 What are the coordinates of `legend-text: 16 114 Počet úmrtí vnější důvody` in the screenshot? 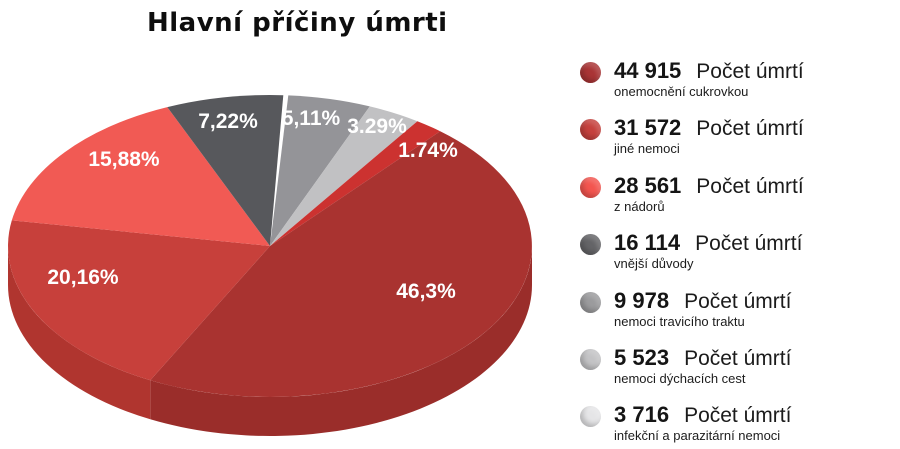 It's located at (708, 247).